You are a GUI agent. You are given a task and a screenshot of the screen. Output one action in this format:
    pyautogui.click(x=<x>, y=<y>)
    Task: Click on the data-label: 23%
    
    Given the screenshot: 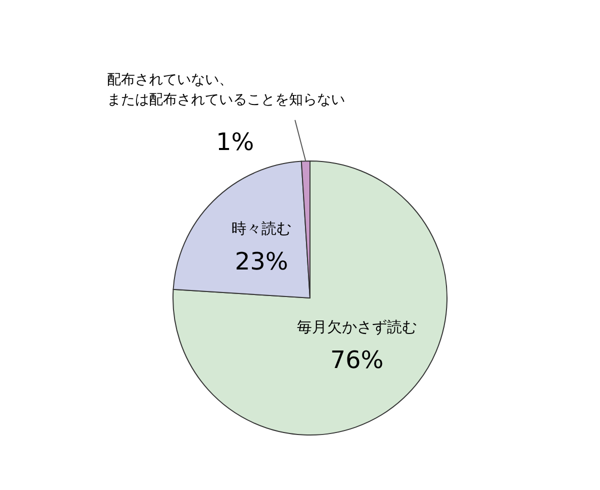 What is the action you would take?
    pyautogui.click(x=261, y=262)
    